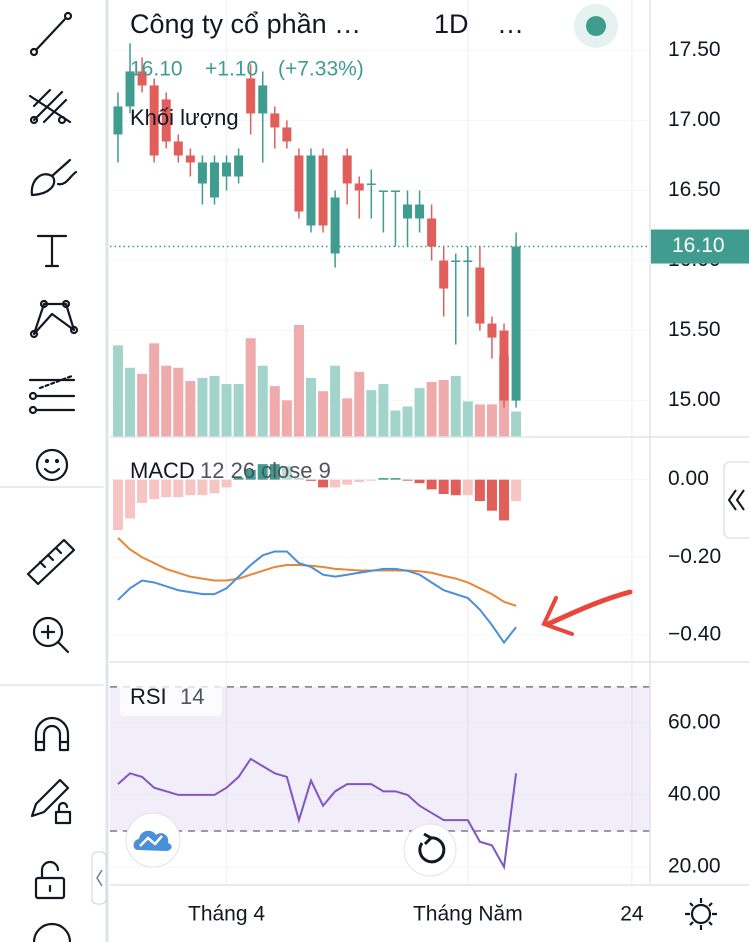 The width and height of the screenshot is (749, 942). I want to click on macd-params: 12 26 close 9, so click(265, 470).